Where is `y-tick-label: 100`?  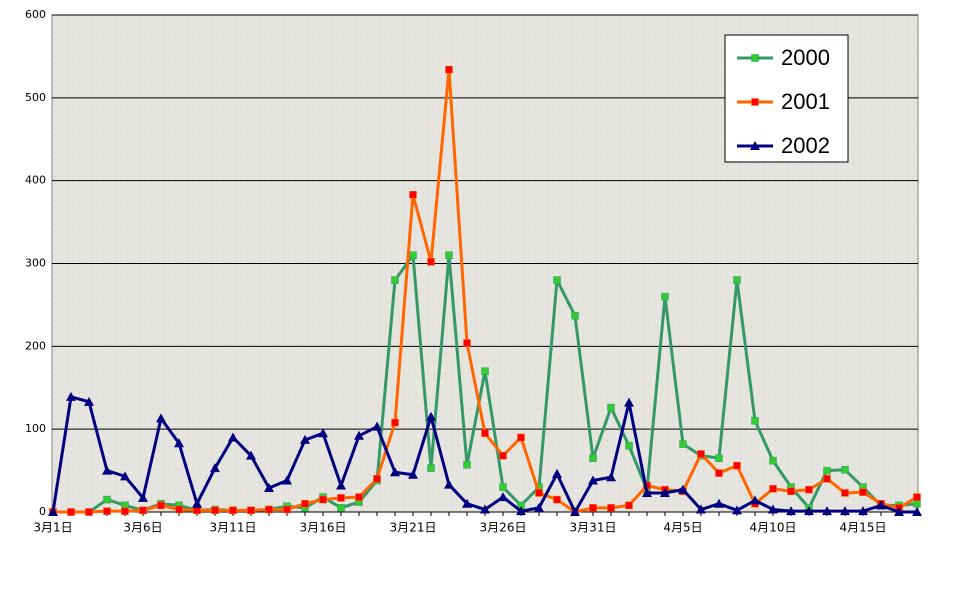 y-tick-label: 100 is located at coordinates (35, 428).